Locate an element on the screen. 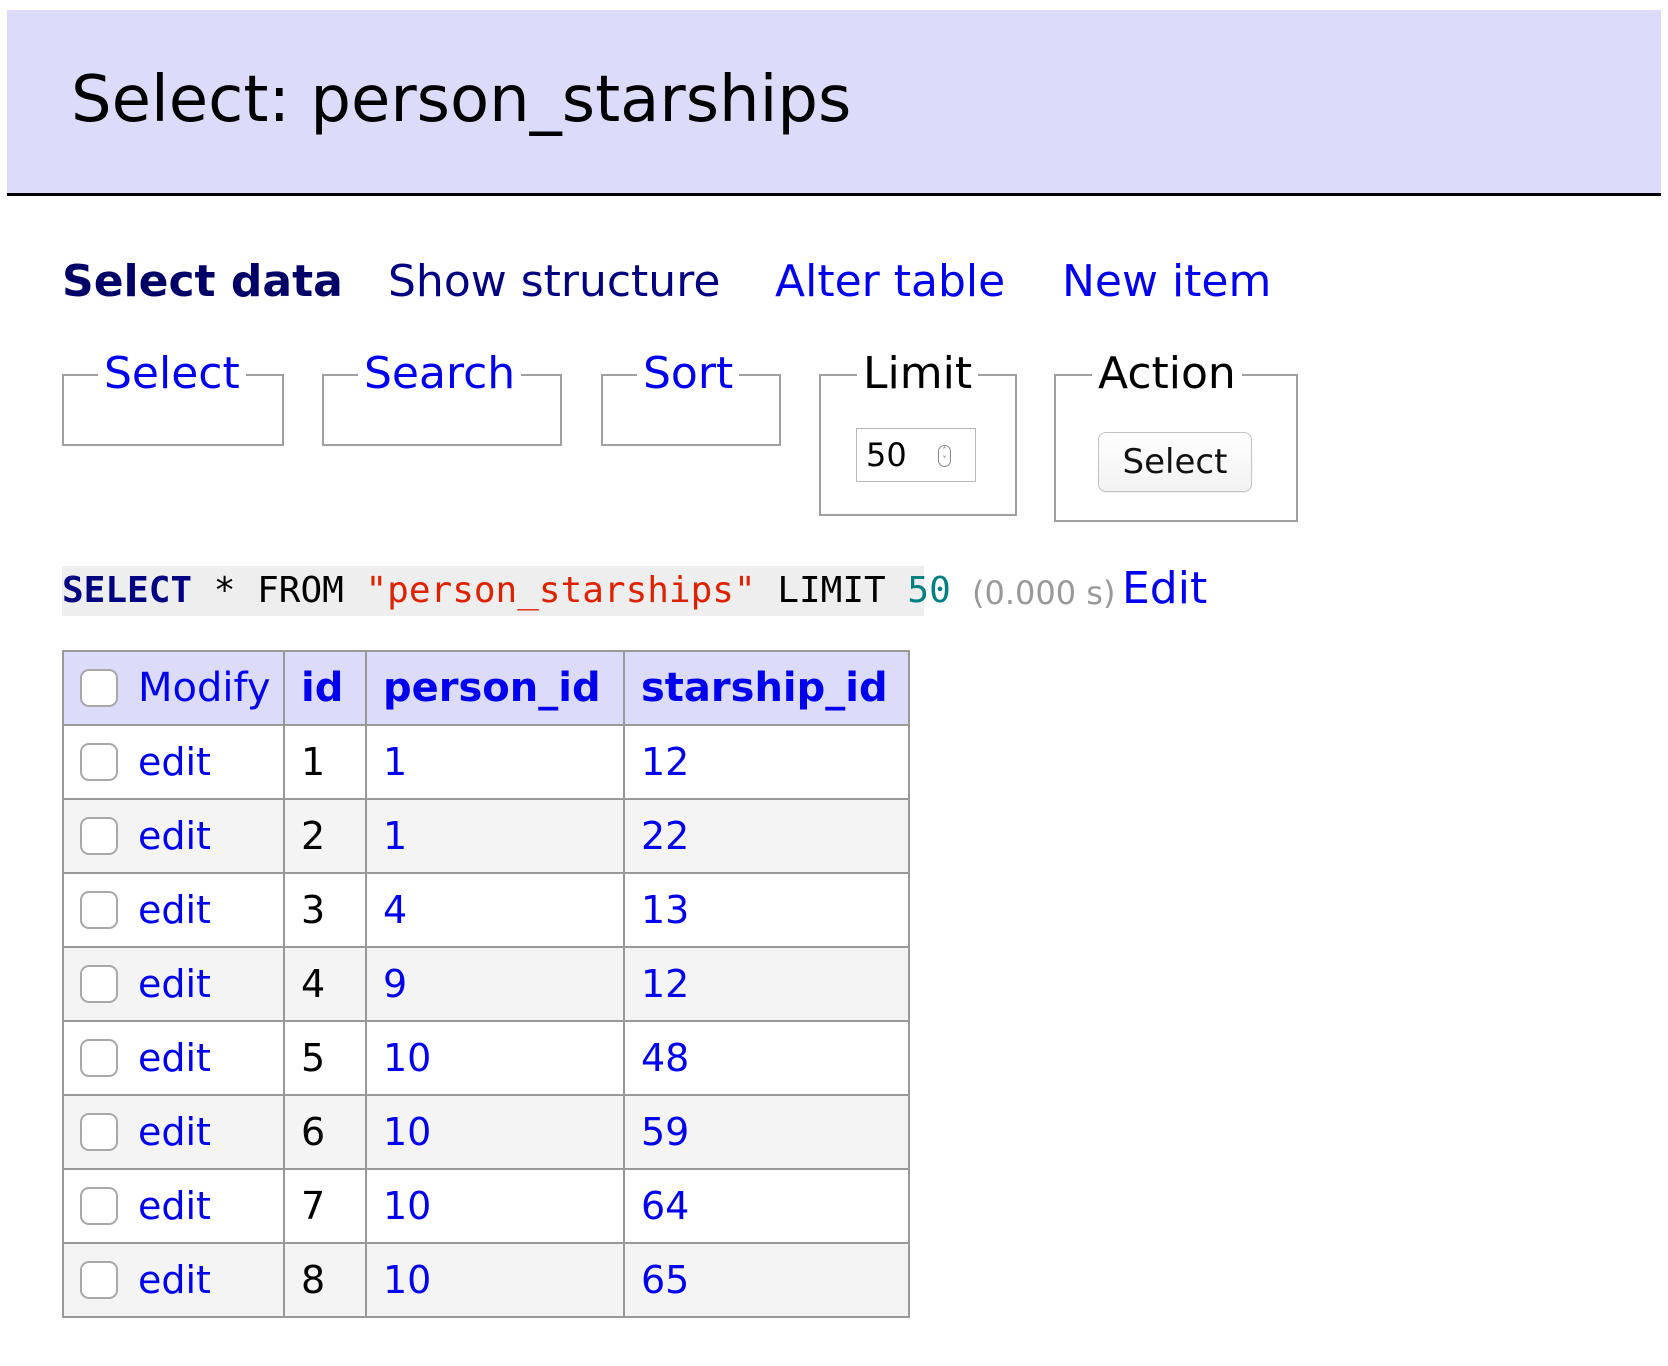 This screenshot has height=1366, width=1668. search-legend-link: Search is located at coordinates (440, 374).